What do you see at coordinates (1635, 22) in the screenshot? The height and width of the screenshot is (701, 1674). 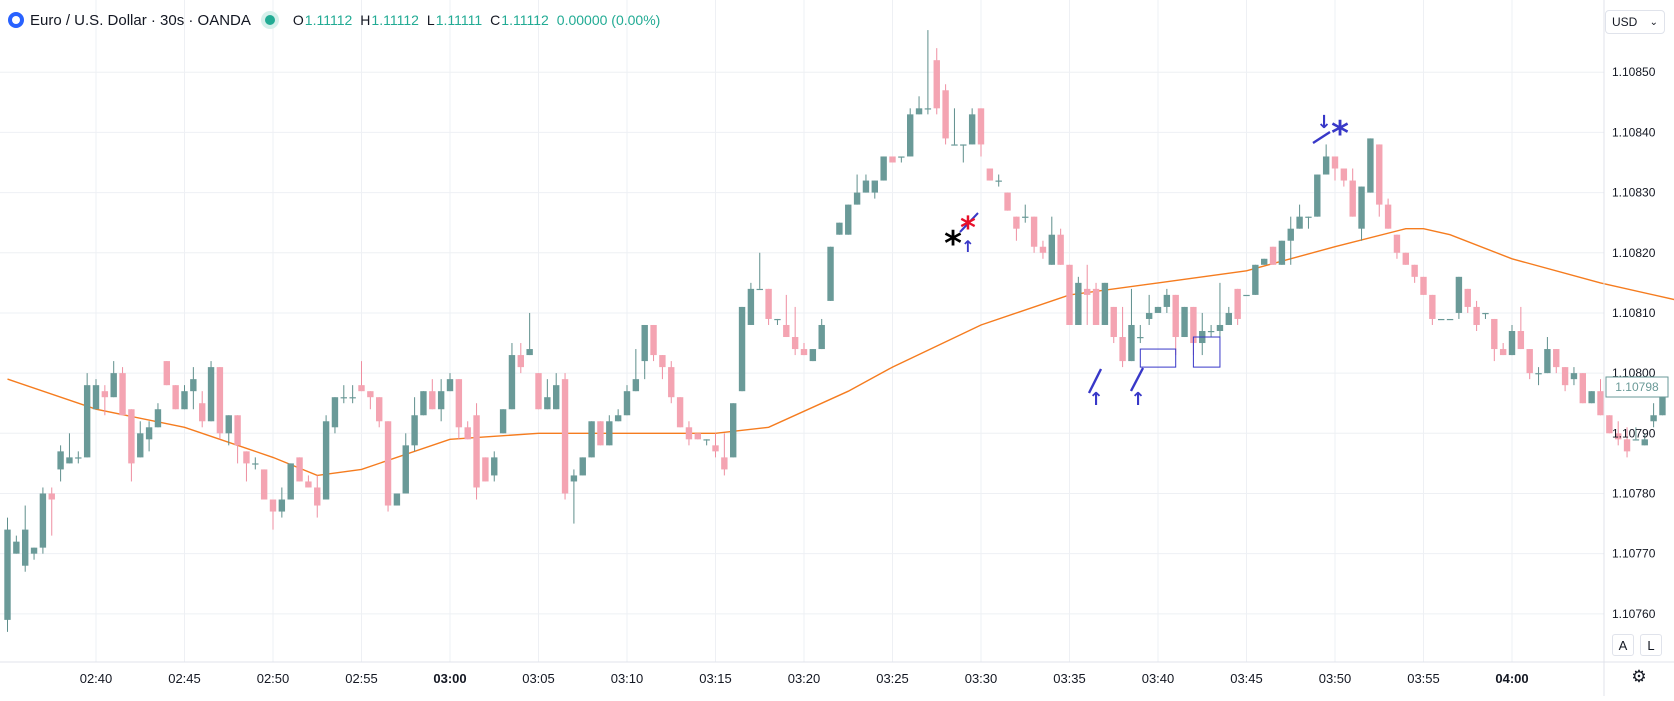 I see `currency-selector: USD ⌄` at bounding box center [1635, 22].